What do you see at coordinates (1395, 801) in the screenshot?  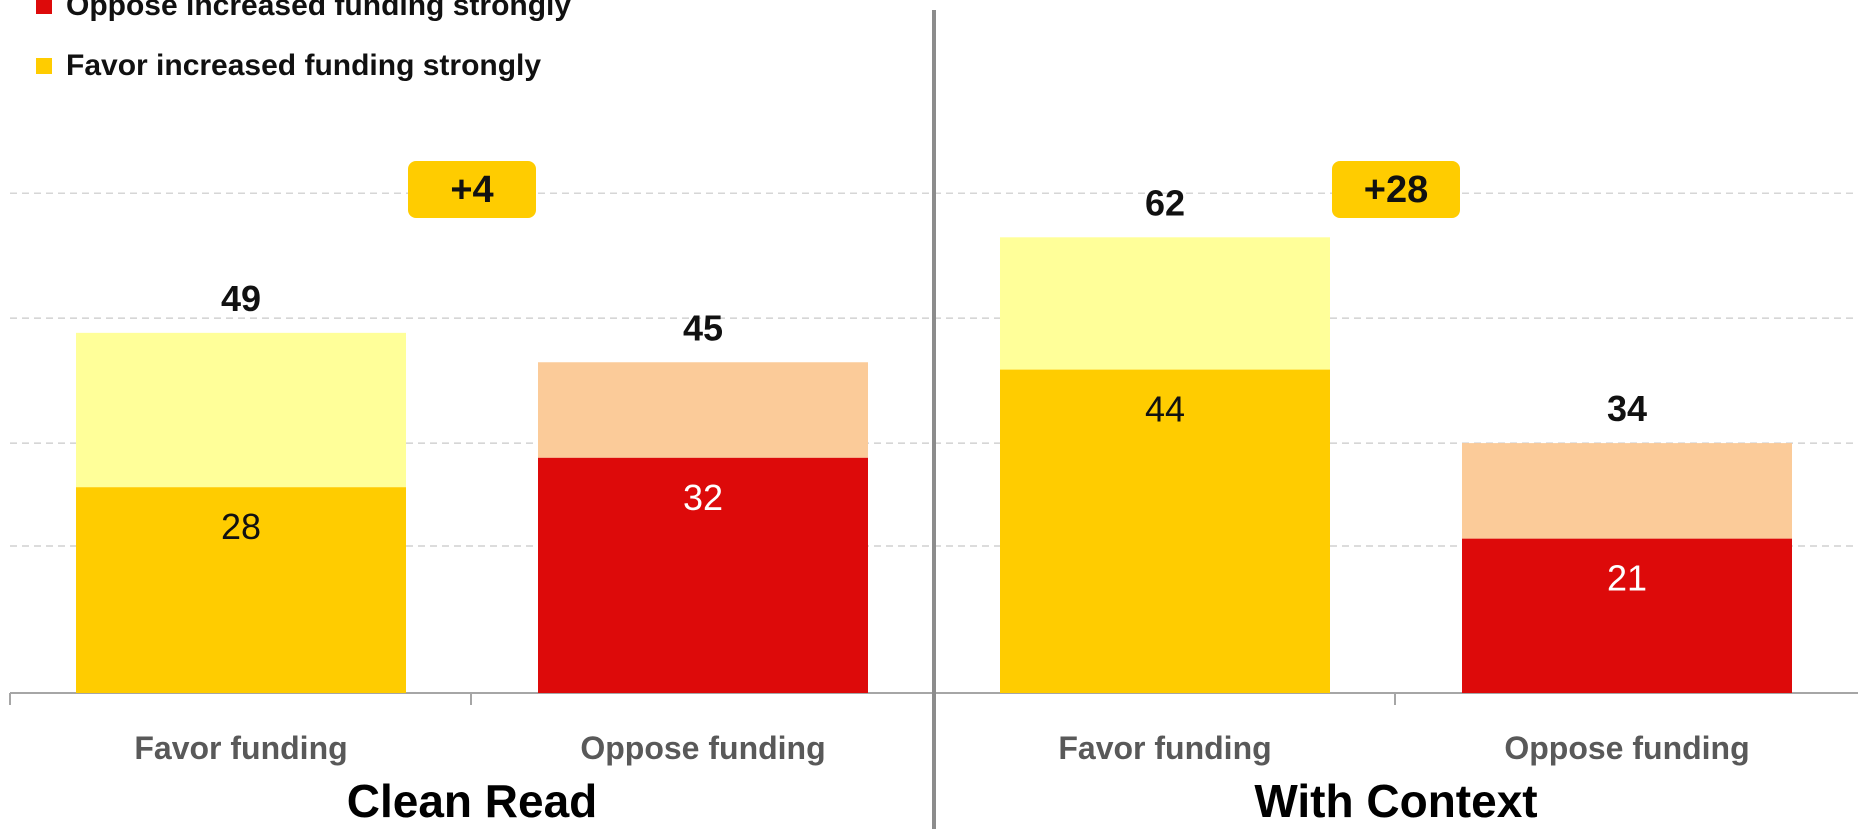 I see `group-title-2: With Context` at bounding box center [1395, 801].